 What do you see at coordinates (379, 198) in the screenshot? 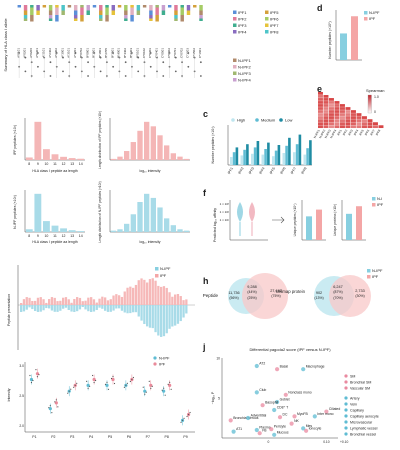
I see `legend-label: N-I` at bounding box center [379, 198].